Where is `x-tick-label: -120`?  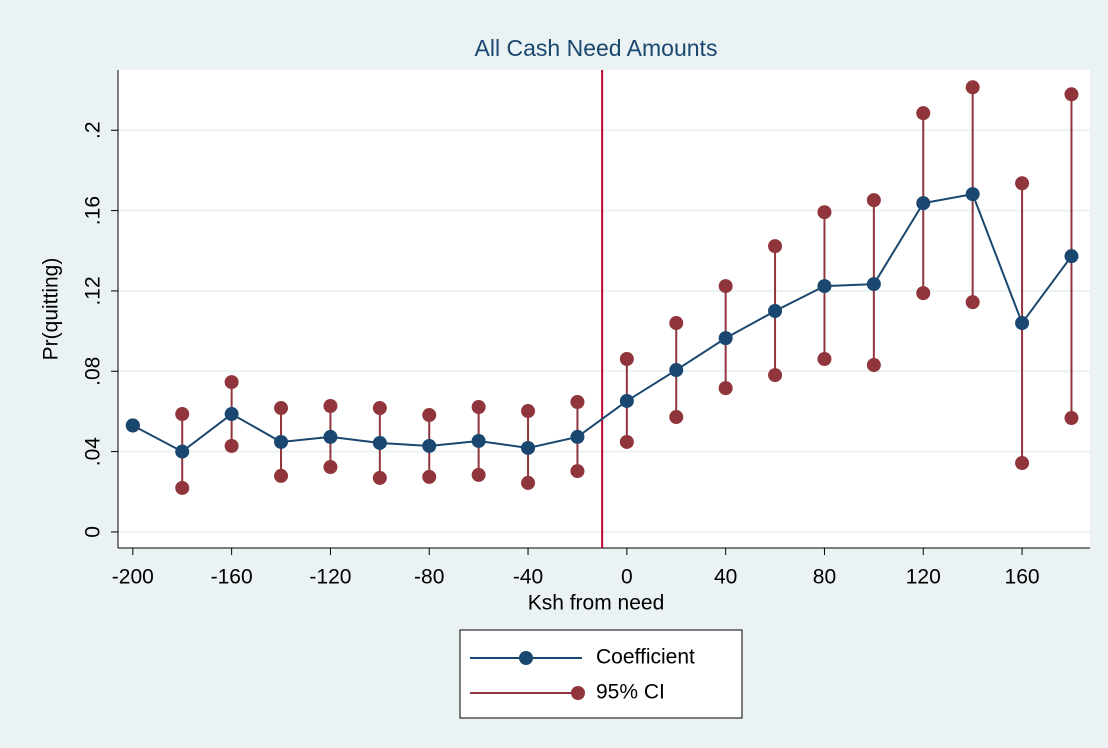 x-tick-label: -120 is located at coordinates (330, 577).